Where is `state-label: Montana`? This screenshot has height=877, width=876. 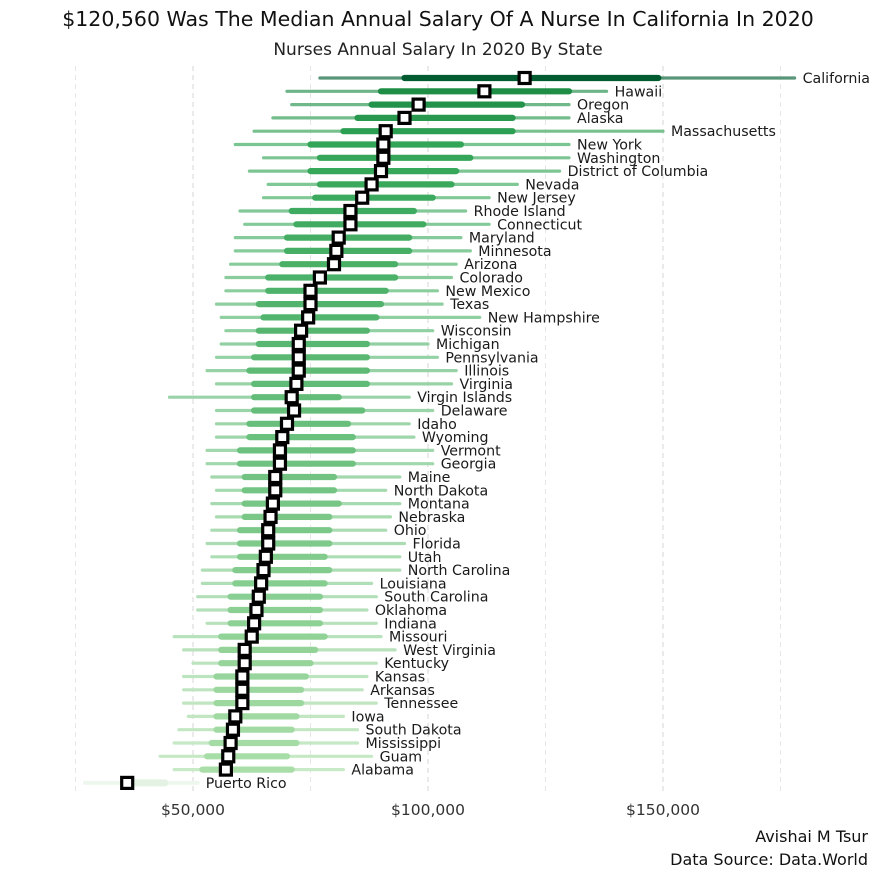 state-label: Montana is located at coordinates (439, 505).